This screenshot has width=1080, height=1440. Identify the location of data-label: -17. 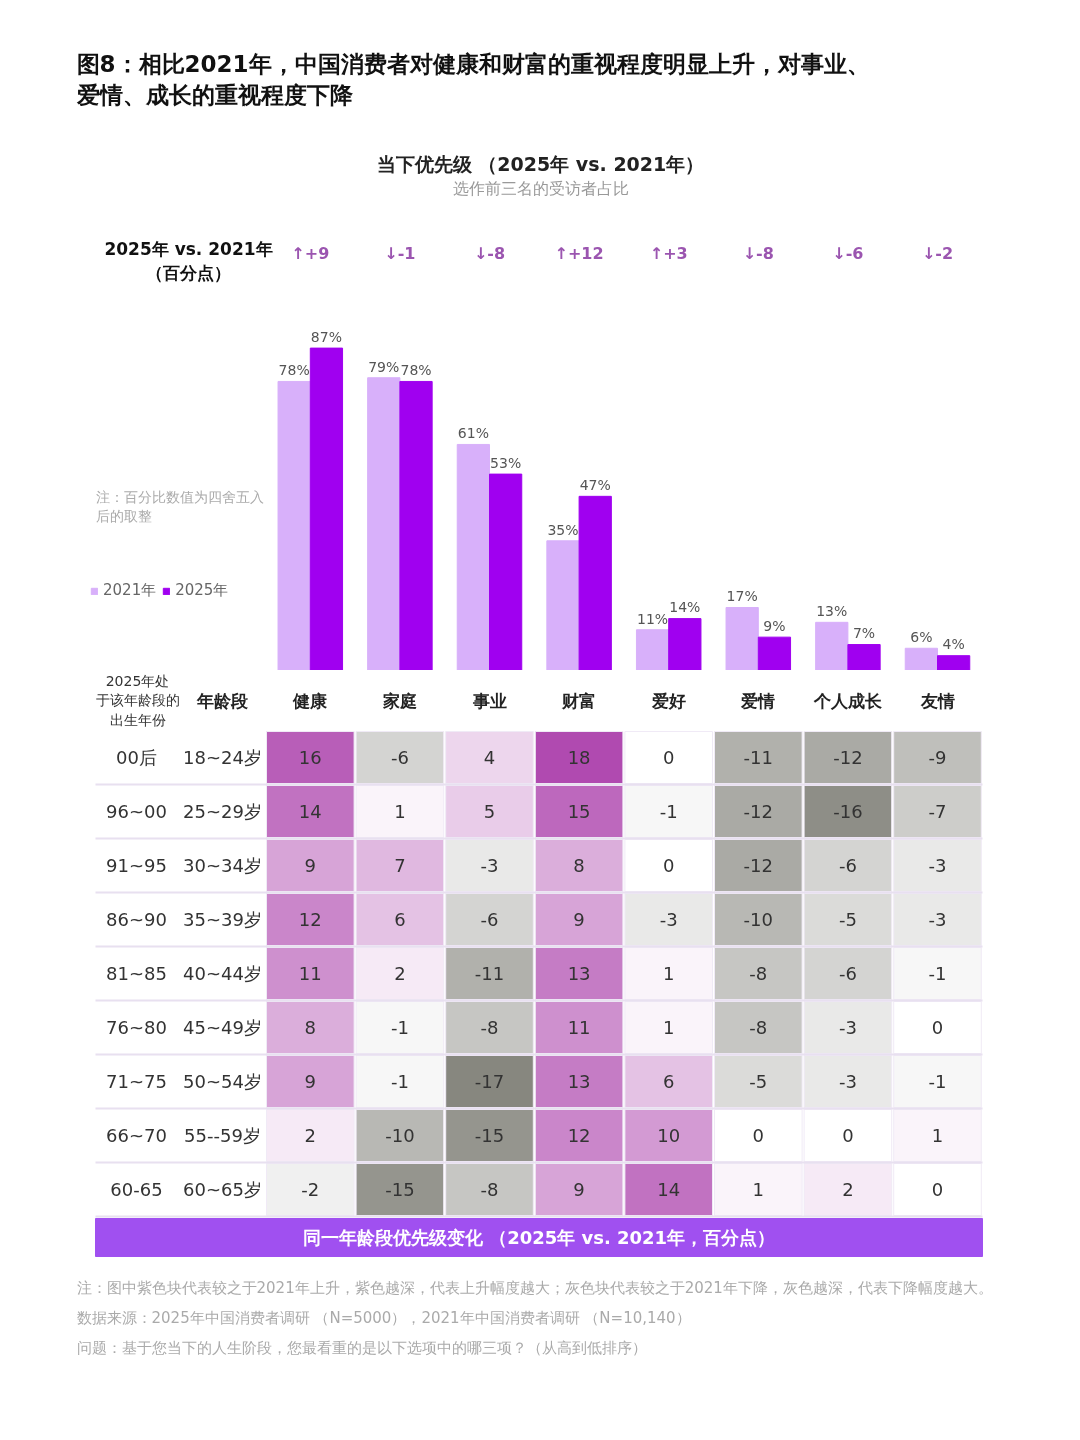
(489, 1081).